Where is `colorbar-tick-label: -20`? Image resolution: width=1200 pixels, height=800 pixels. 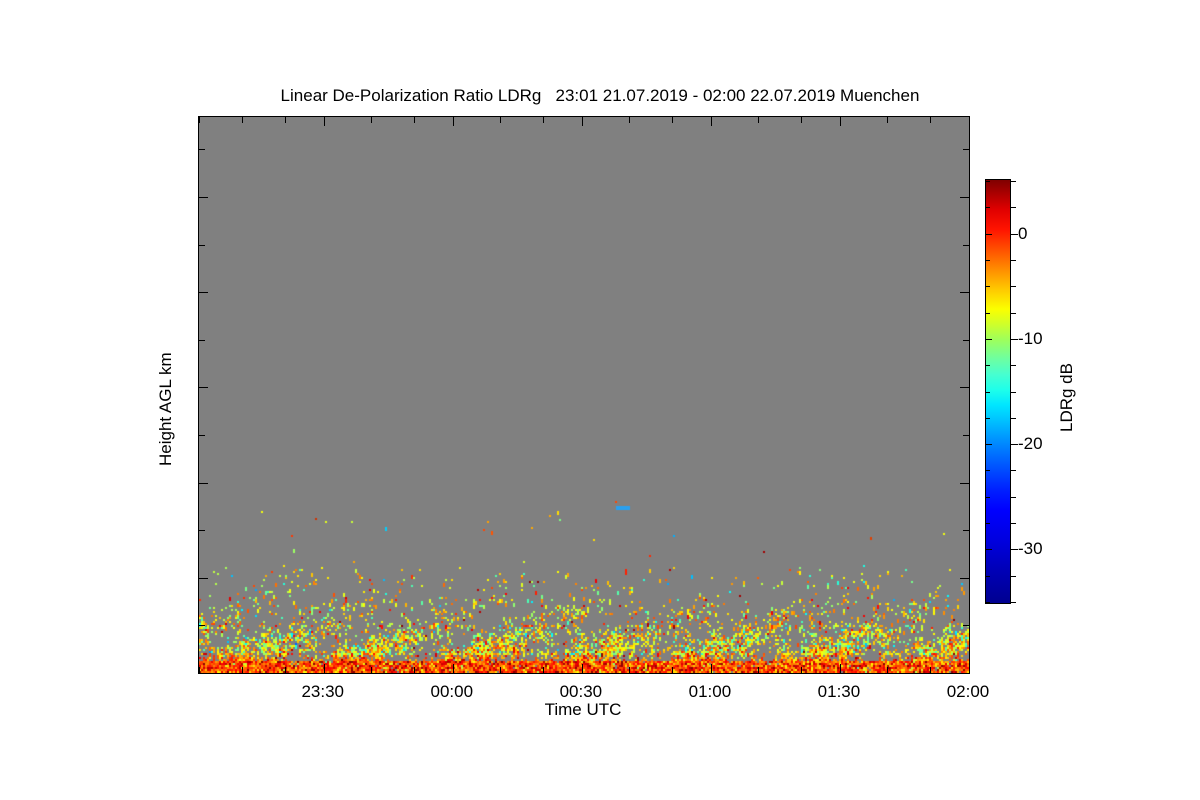 colorbar-tick-label: -20 is located at coordinates (1030, 444).